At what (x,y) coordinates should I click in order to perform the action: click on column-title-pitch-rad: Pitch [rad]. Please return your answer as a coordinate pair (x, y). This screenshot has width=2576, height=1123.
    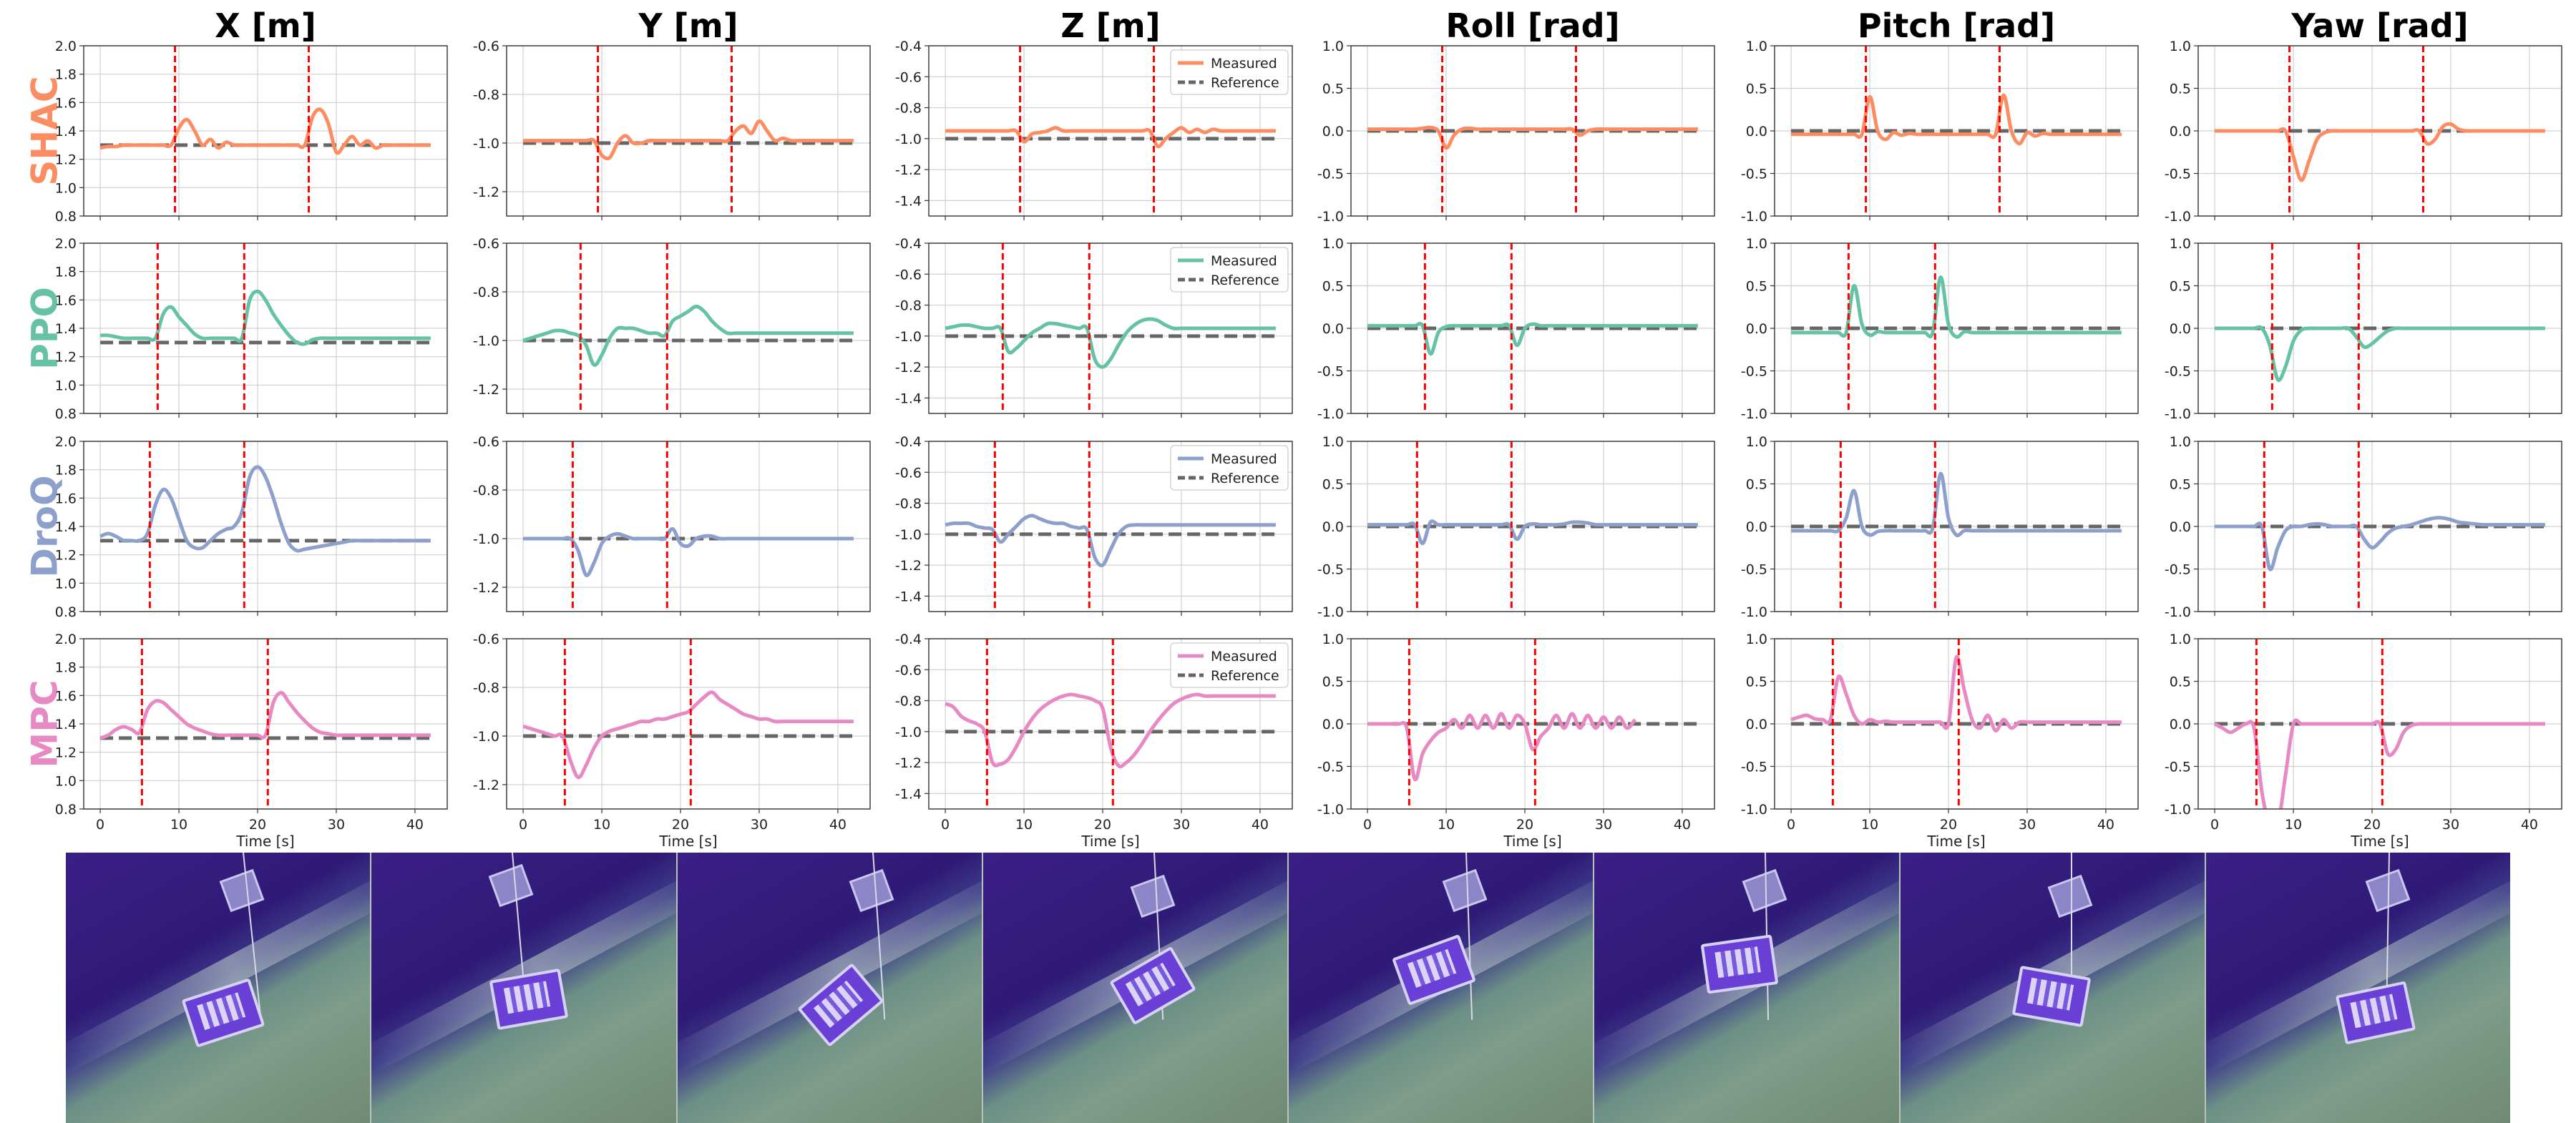
    Looking at the image, I should click on (1956, 25).